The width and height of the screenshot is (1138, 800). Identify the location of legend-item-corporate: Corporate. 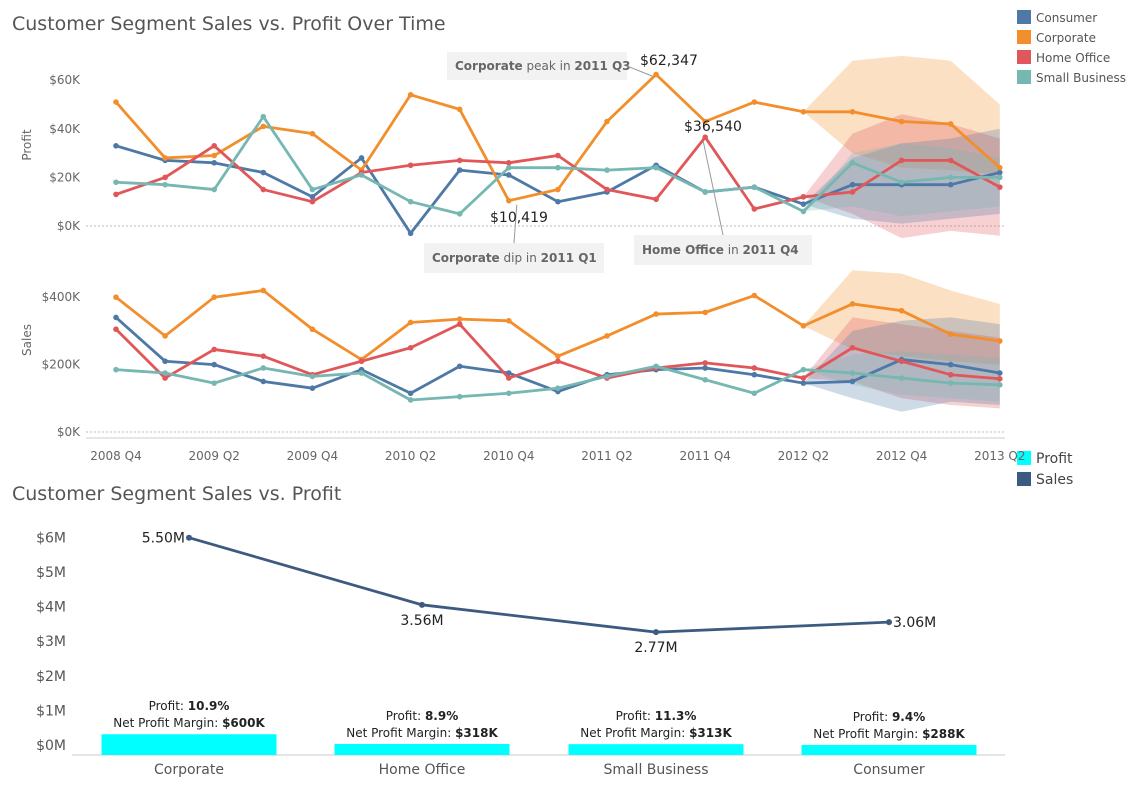
(1056, 37).